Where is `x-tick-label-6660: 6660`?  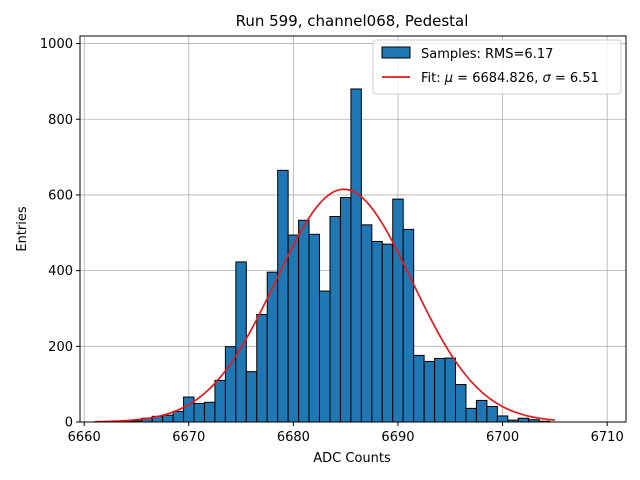
x-tick-label-6660: 6660 is located at coordinates (84, 437).